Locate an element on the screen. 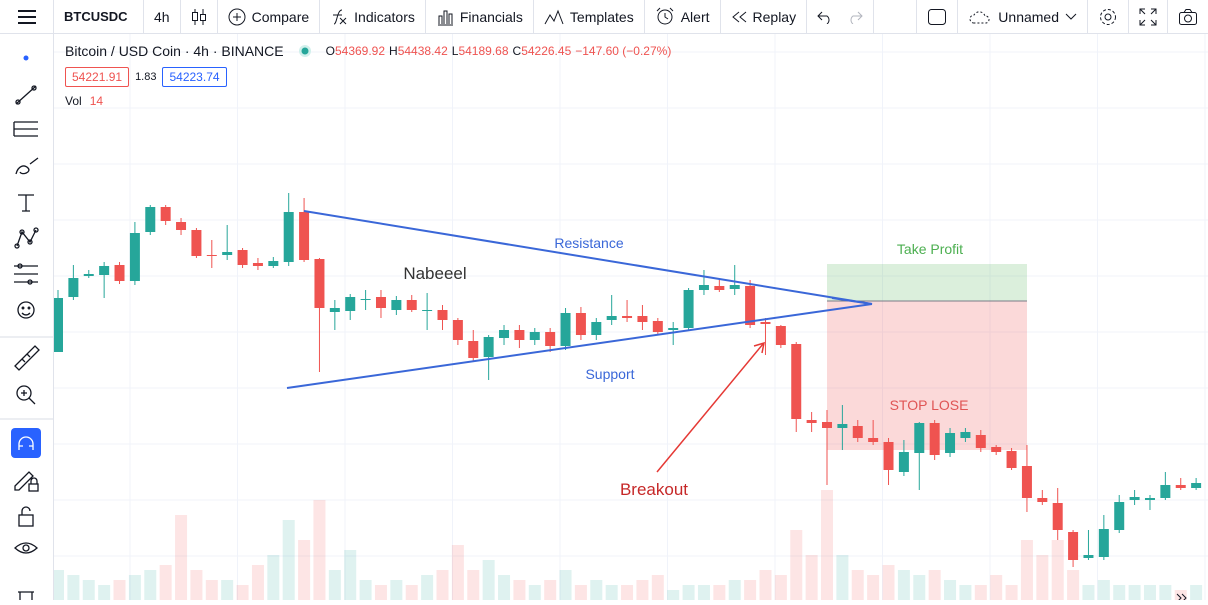  scroll-right is located at coordinates (1181, 596).